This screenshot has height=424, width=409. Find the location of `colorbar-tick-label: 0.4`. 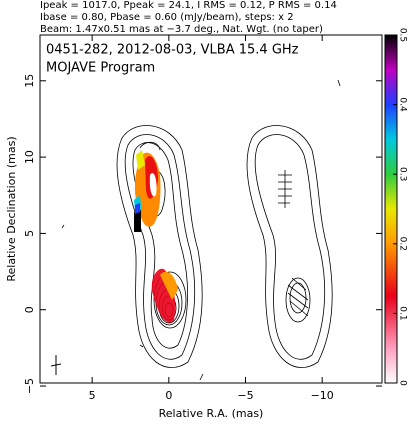

colorbar-tick-label: 0.4 is located at coordinates (403, 104).